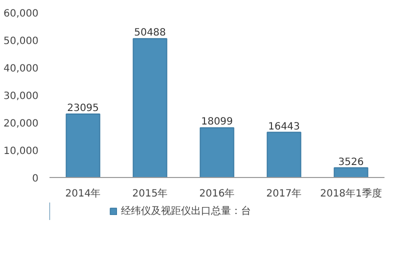 This screenshot has width=419, height=272. What do you see at coordinates (284, 194) in the screenshot?
I see `x-tick-label: 2017年` at bounding box center [284, 194].